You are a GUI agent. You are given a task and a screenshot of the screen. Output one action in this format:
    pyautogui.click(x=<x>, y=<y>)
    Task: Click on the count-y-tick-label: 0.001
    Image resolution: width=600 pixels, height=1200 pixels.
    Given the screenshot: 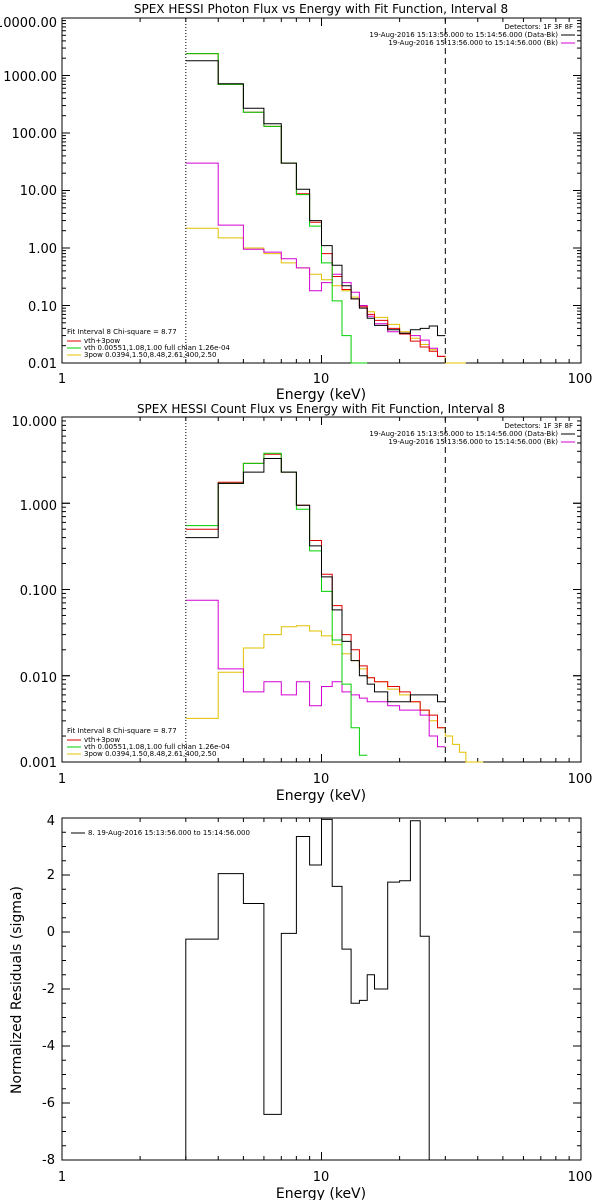 What is the action you would take?
    pyautogui.click(x=38, y=763)
    